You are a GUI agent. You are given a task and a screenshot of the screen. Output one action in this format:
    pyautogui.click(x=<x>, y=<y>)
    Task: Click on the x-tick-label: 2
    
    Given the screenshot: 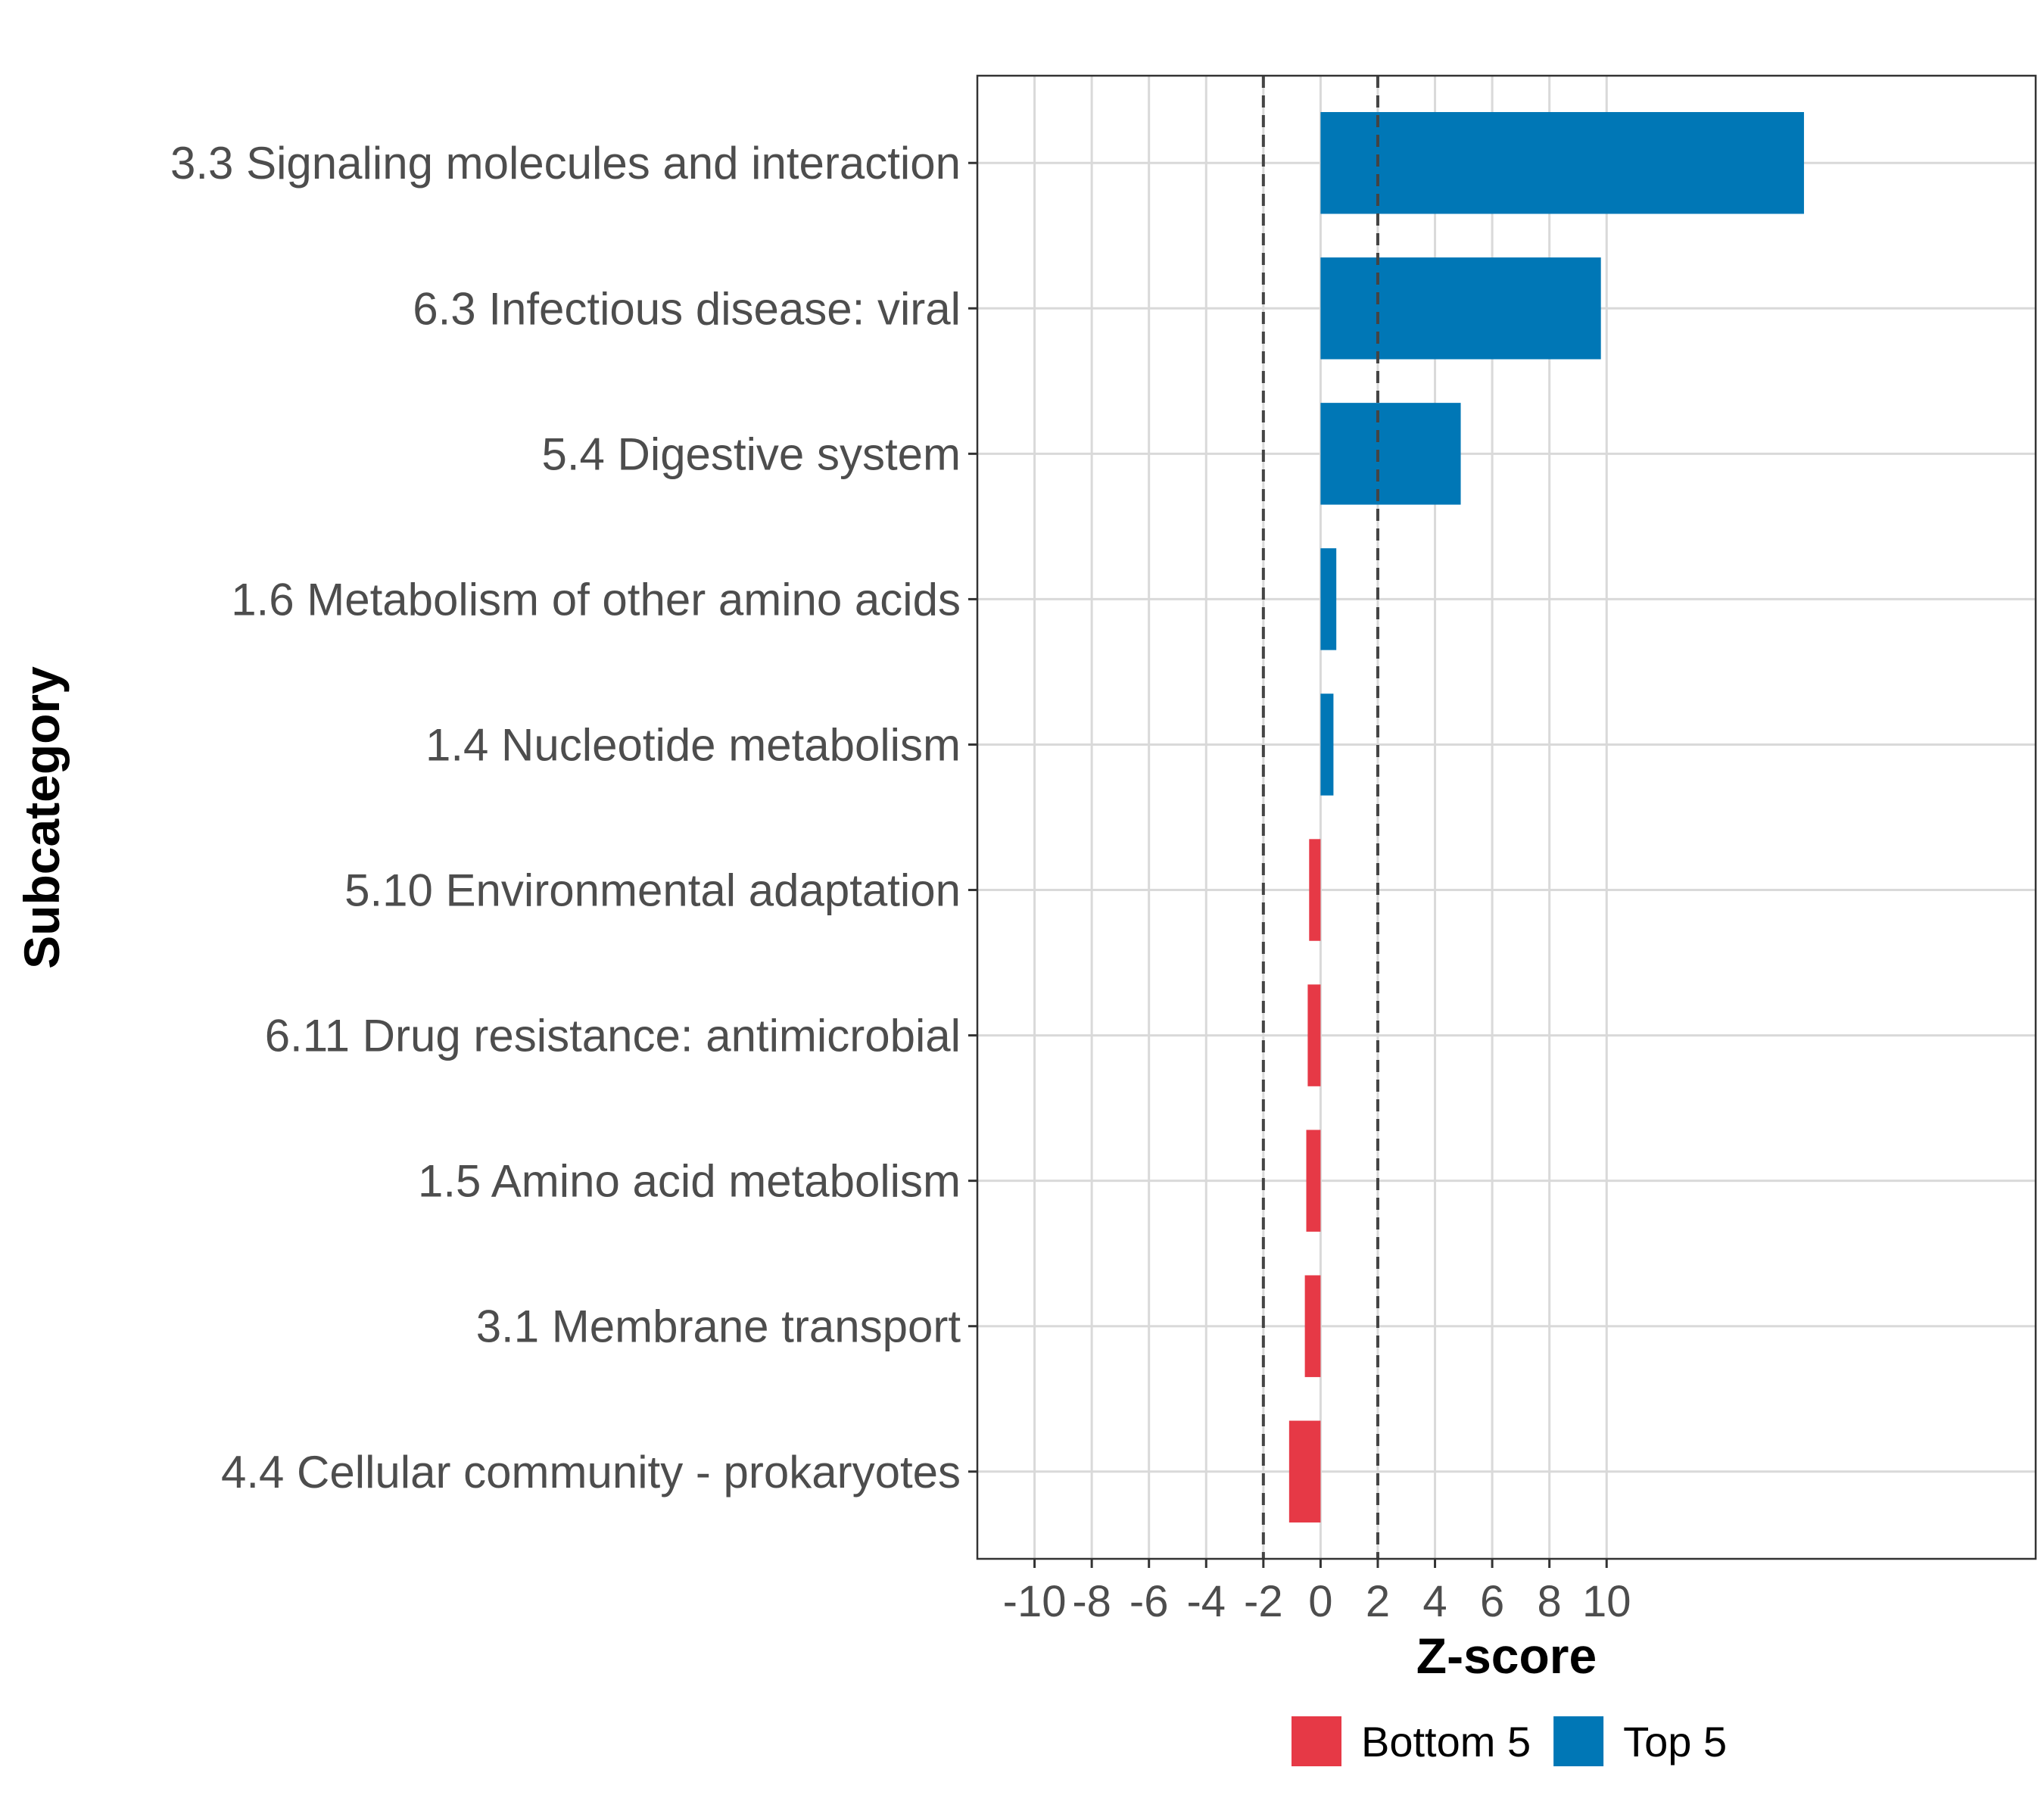 What is the action you would take?
    pyautogui.click(x=1378, y=1601)
    